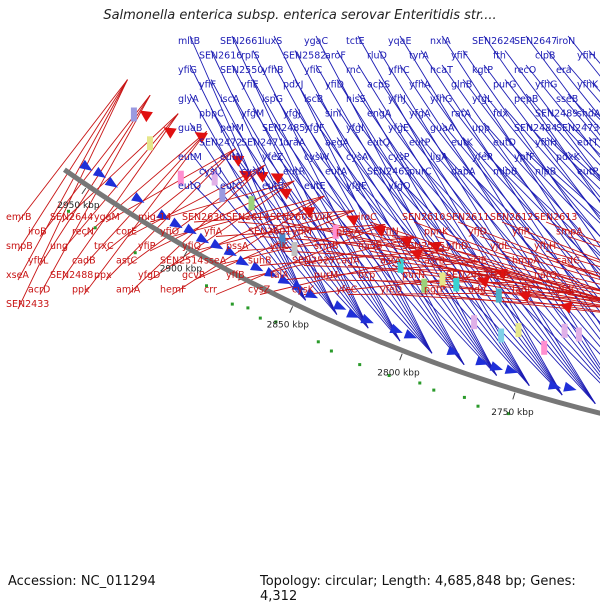 This screenshot has height=604, width=600. What do you see at coordinates (586, 56) in the screenshot?
I see `forward-gene-label-19: yfiH` at bounding box center [586, 56].